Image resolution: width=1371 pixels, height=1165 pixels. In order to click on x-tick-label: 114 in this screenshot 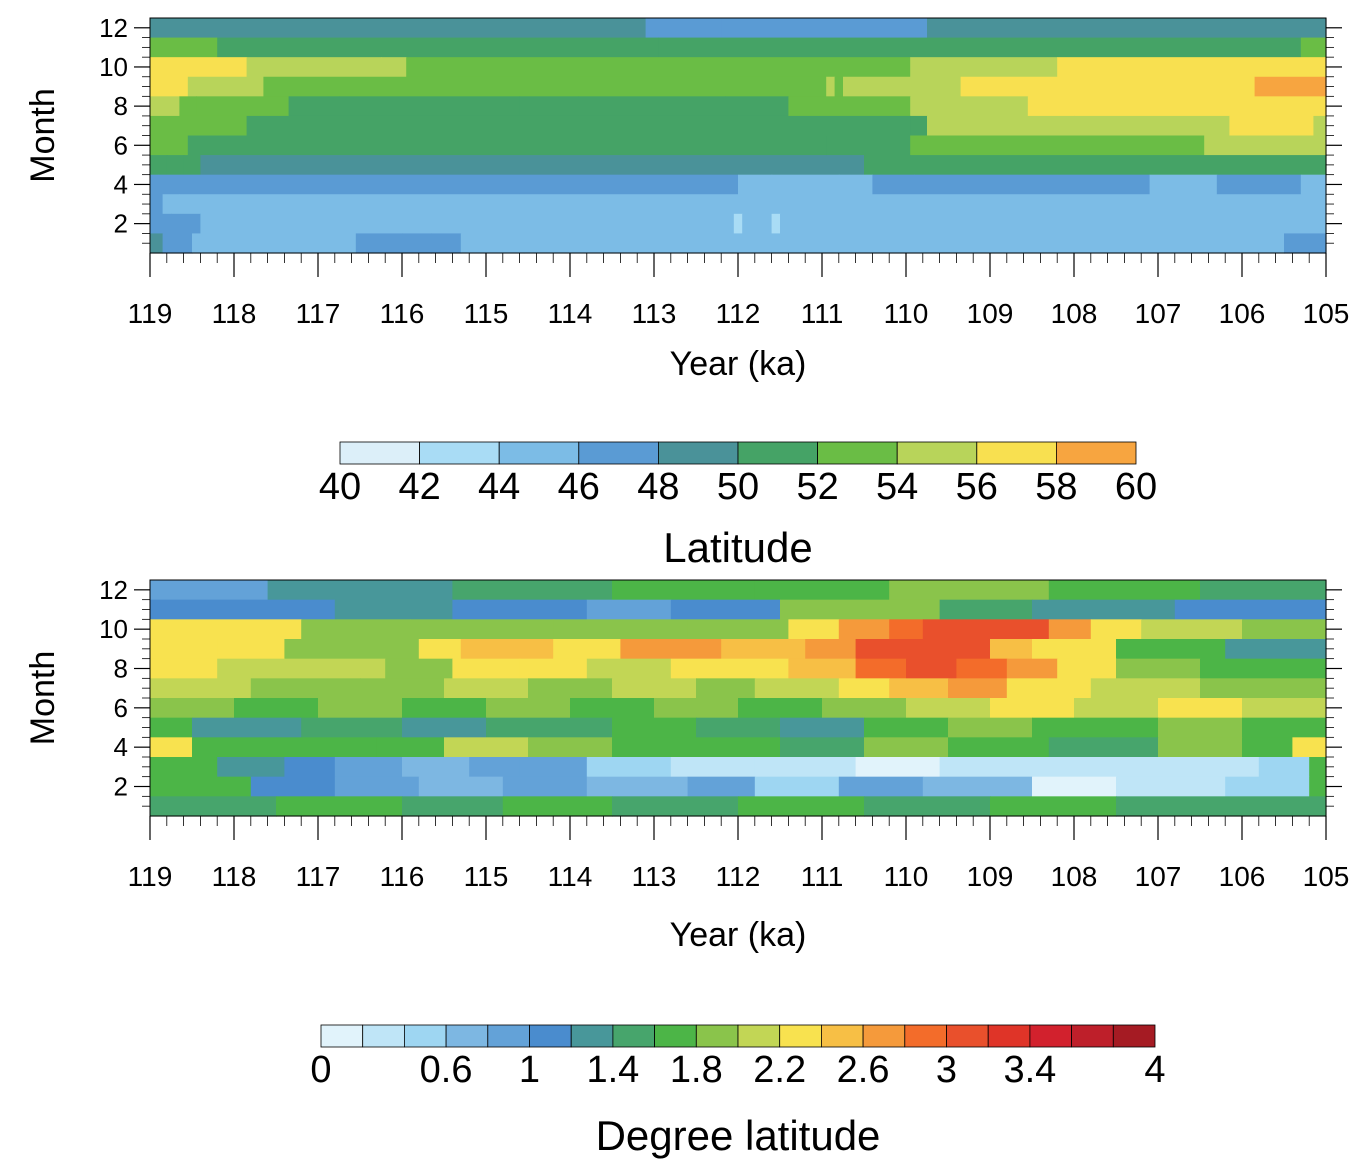, I will do `click(570, 313)`.